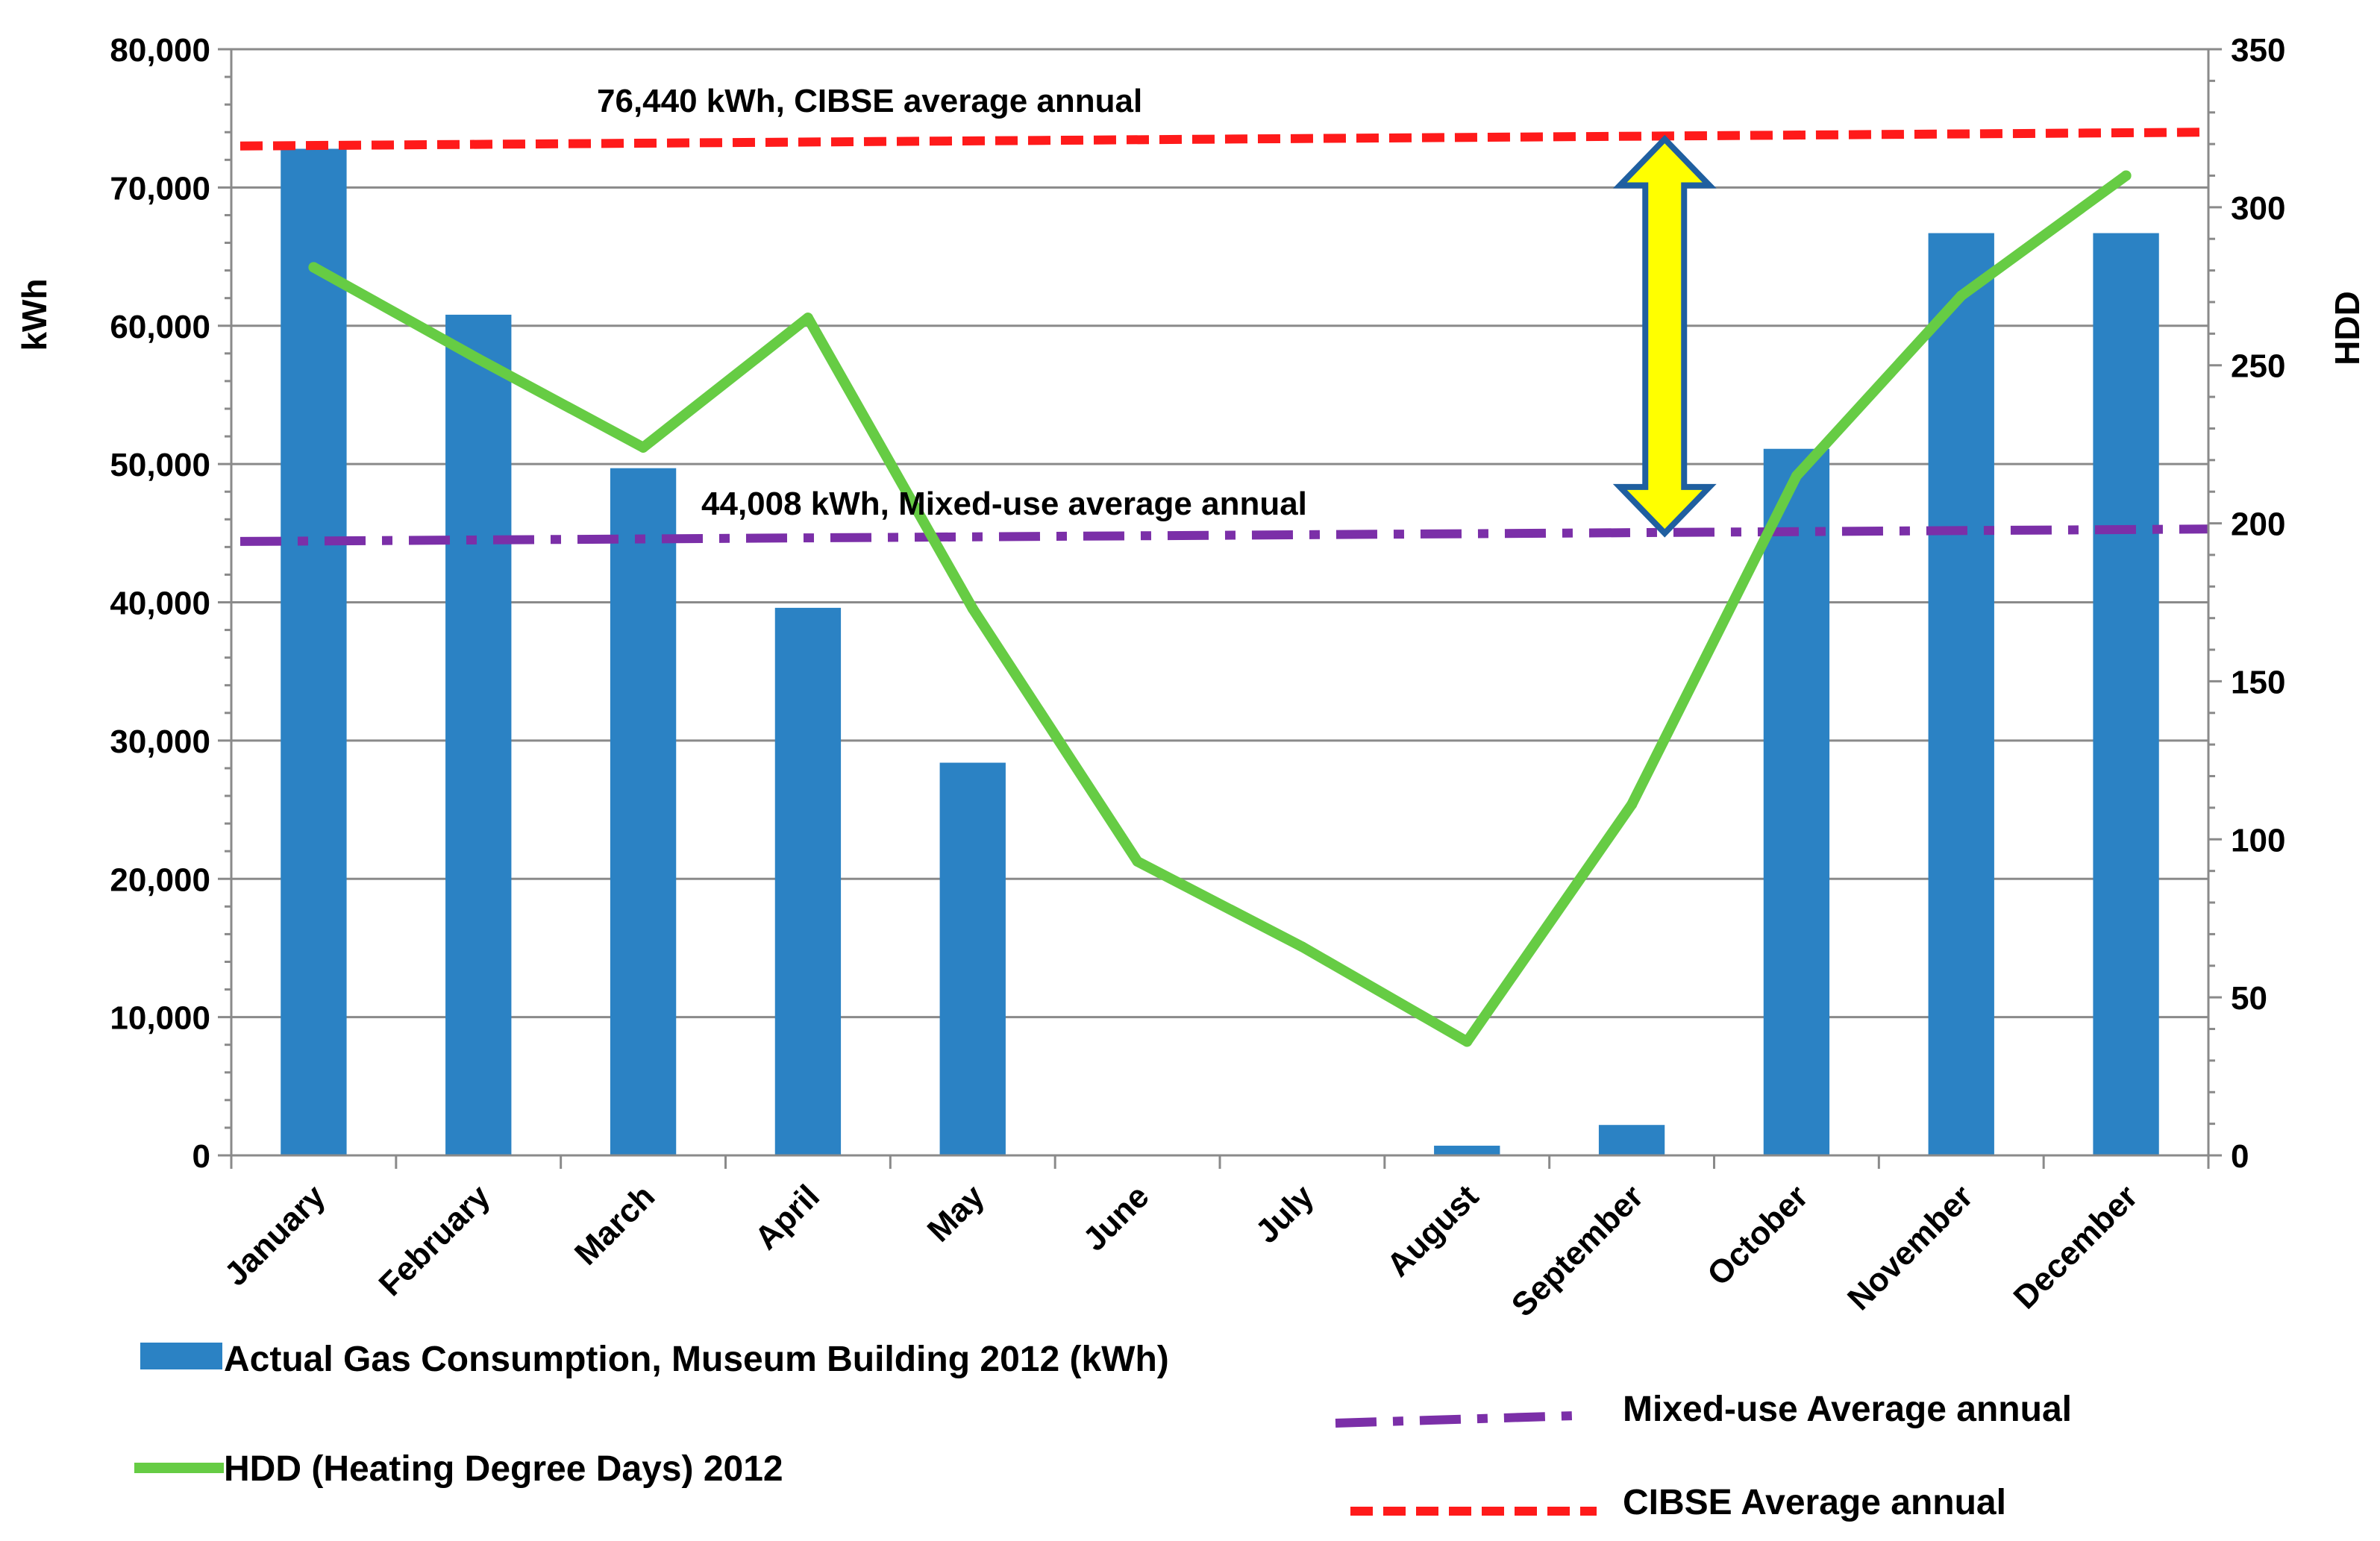  I want to click on category-label-october: October, so click(1757, 1235).